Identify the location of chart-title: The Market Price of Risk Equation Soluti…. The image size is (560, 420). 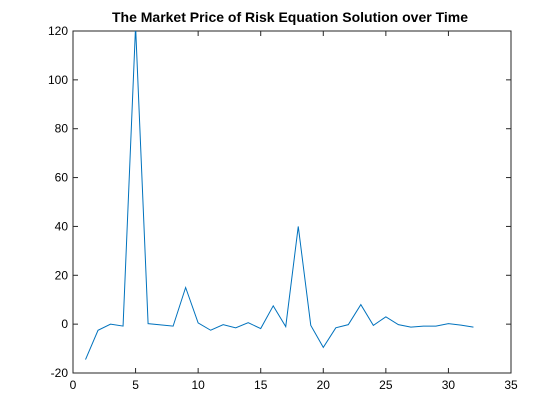
(290, 17).